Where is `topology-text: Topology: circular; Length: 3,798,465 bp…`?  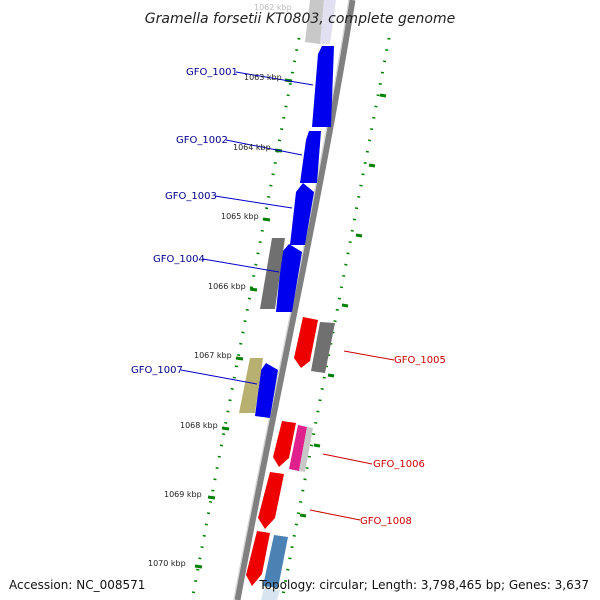
topology-text: Topology: circular; Length: 3,798,465 bp… is located at coordinates (424, 585).